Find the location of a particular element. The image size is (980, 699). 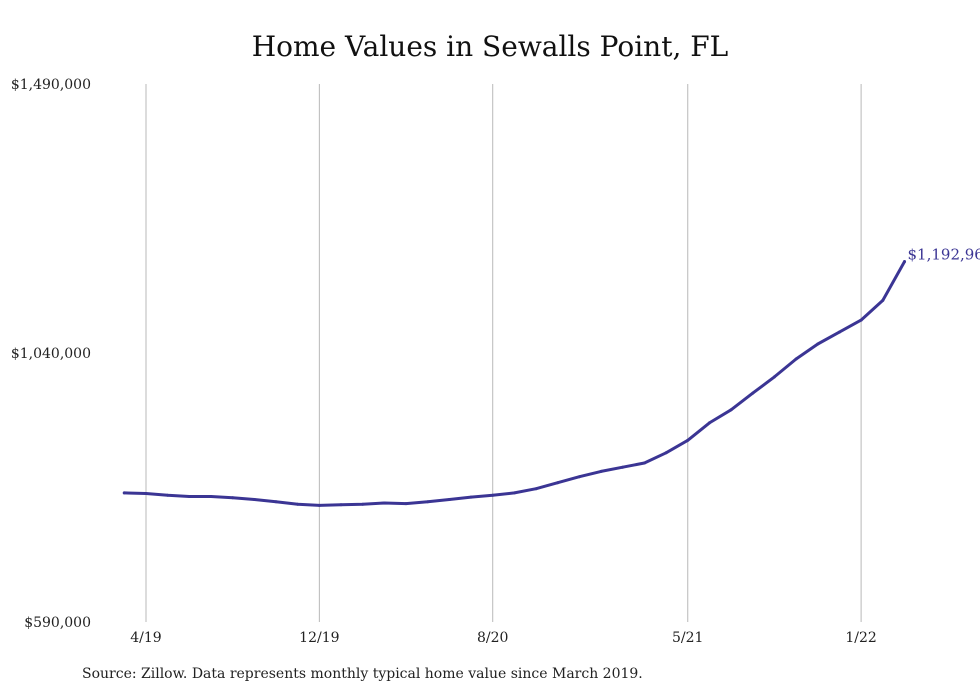

chart-title: Home Values in Sewalls Point, FL is located at coordinates (490, 46).